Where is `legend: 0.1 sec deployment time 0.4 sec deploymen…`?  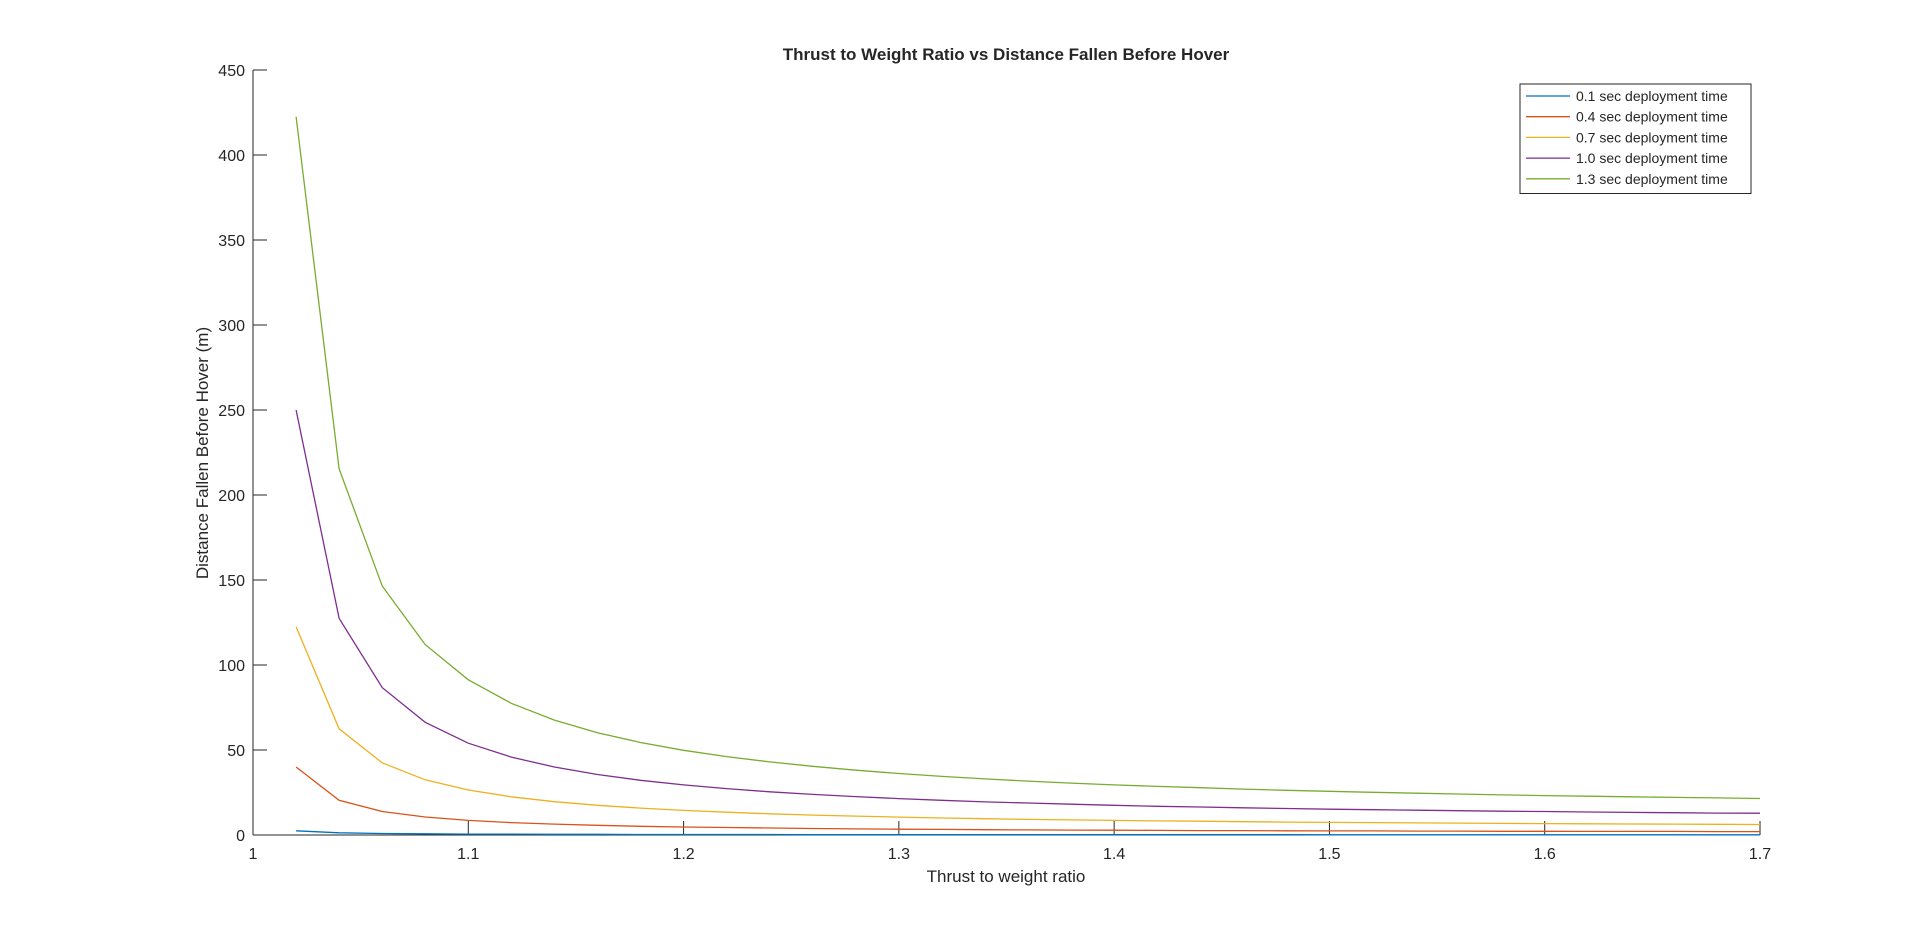
legend: 0.1 sec deployment time 0.4 sec deploymen… is located at coordinates (1635, 138).